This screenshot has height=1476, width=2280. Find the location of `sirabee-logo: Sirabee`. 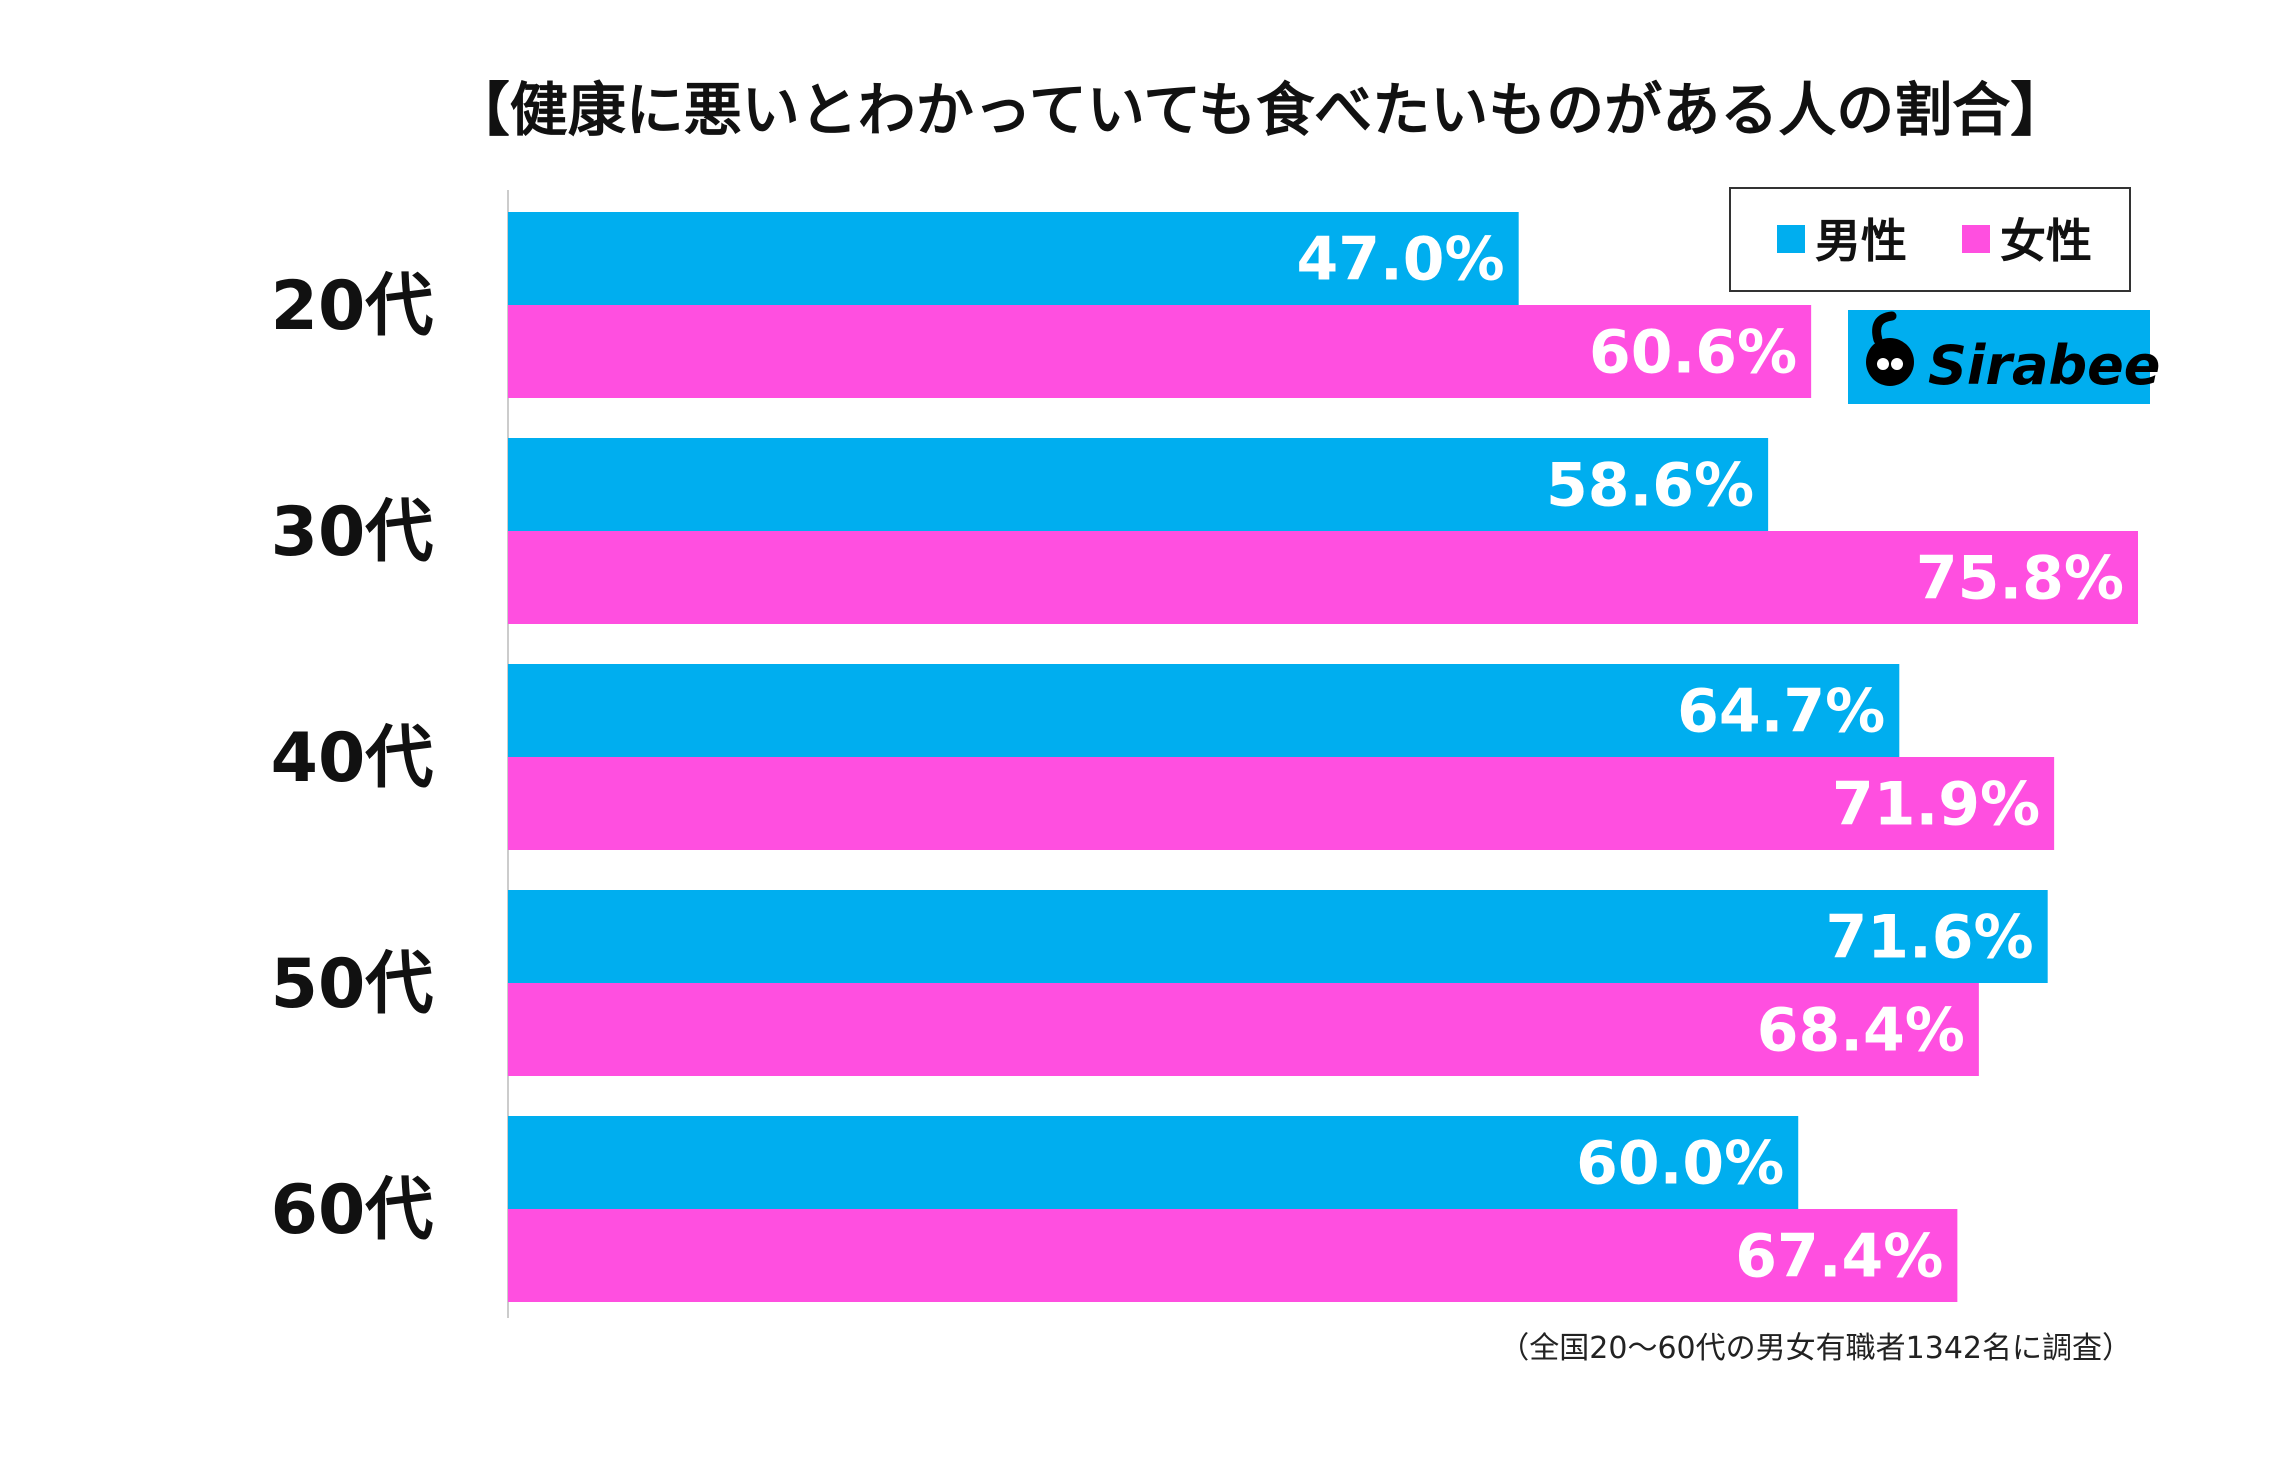

sirabee-logo: Sirabee is located at coordinates (2004, 357).